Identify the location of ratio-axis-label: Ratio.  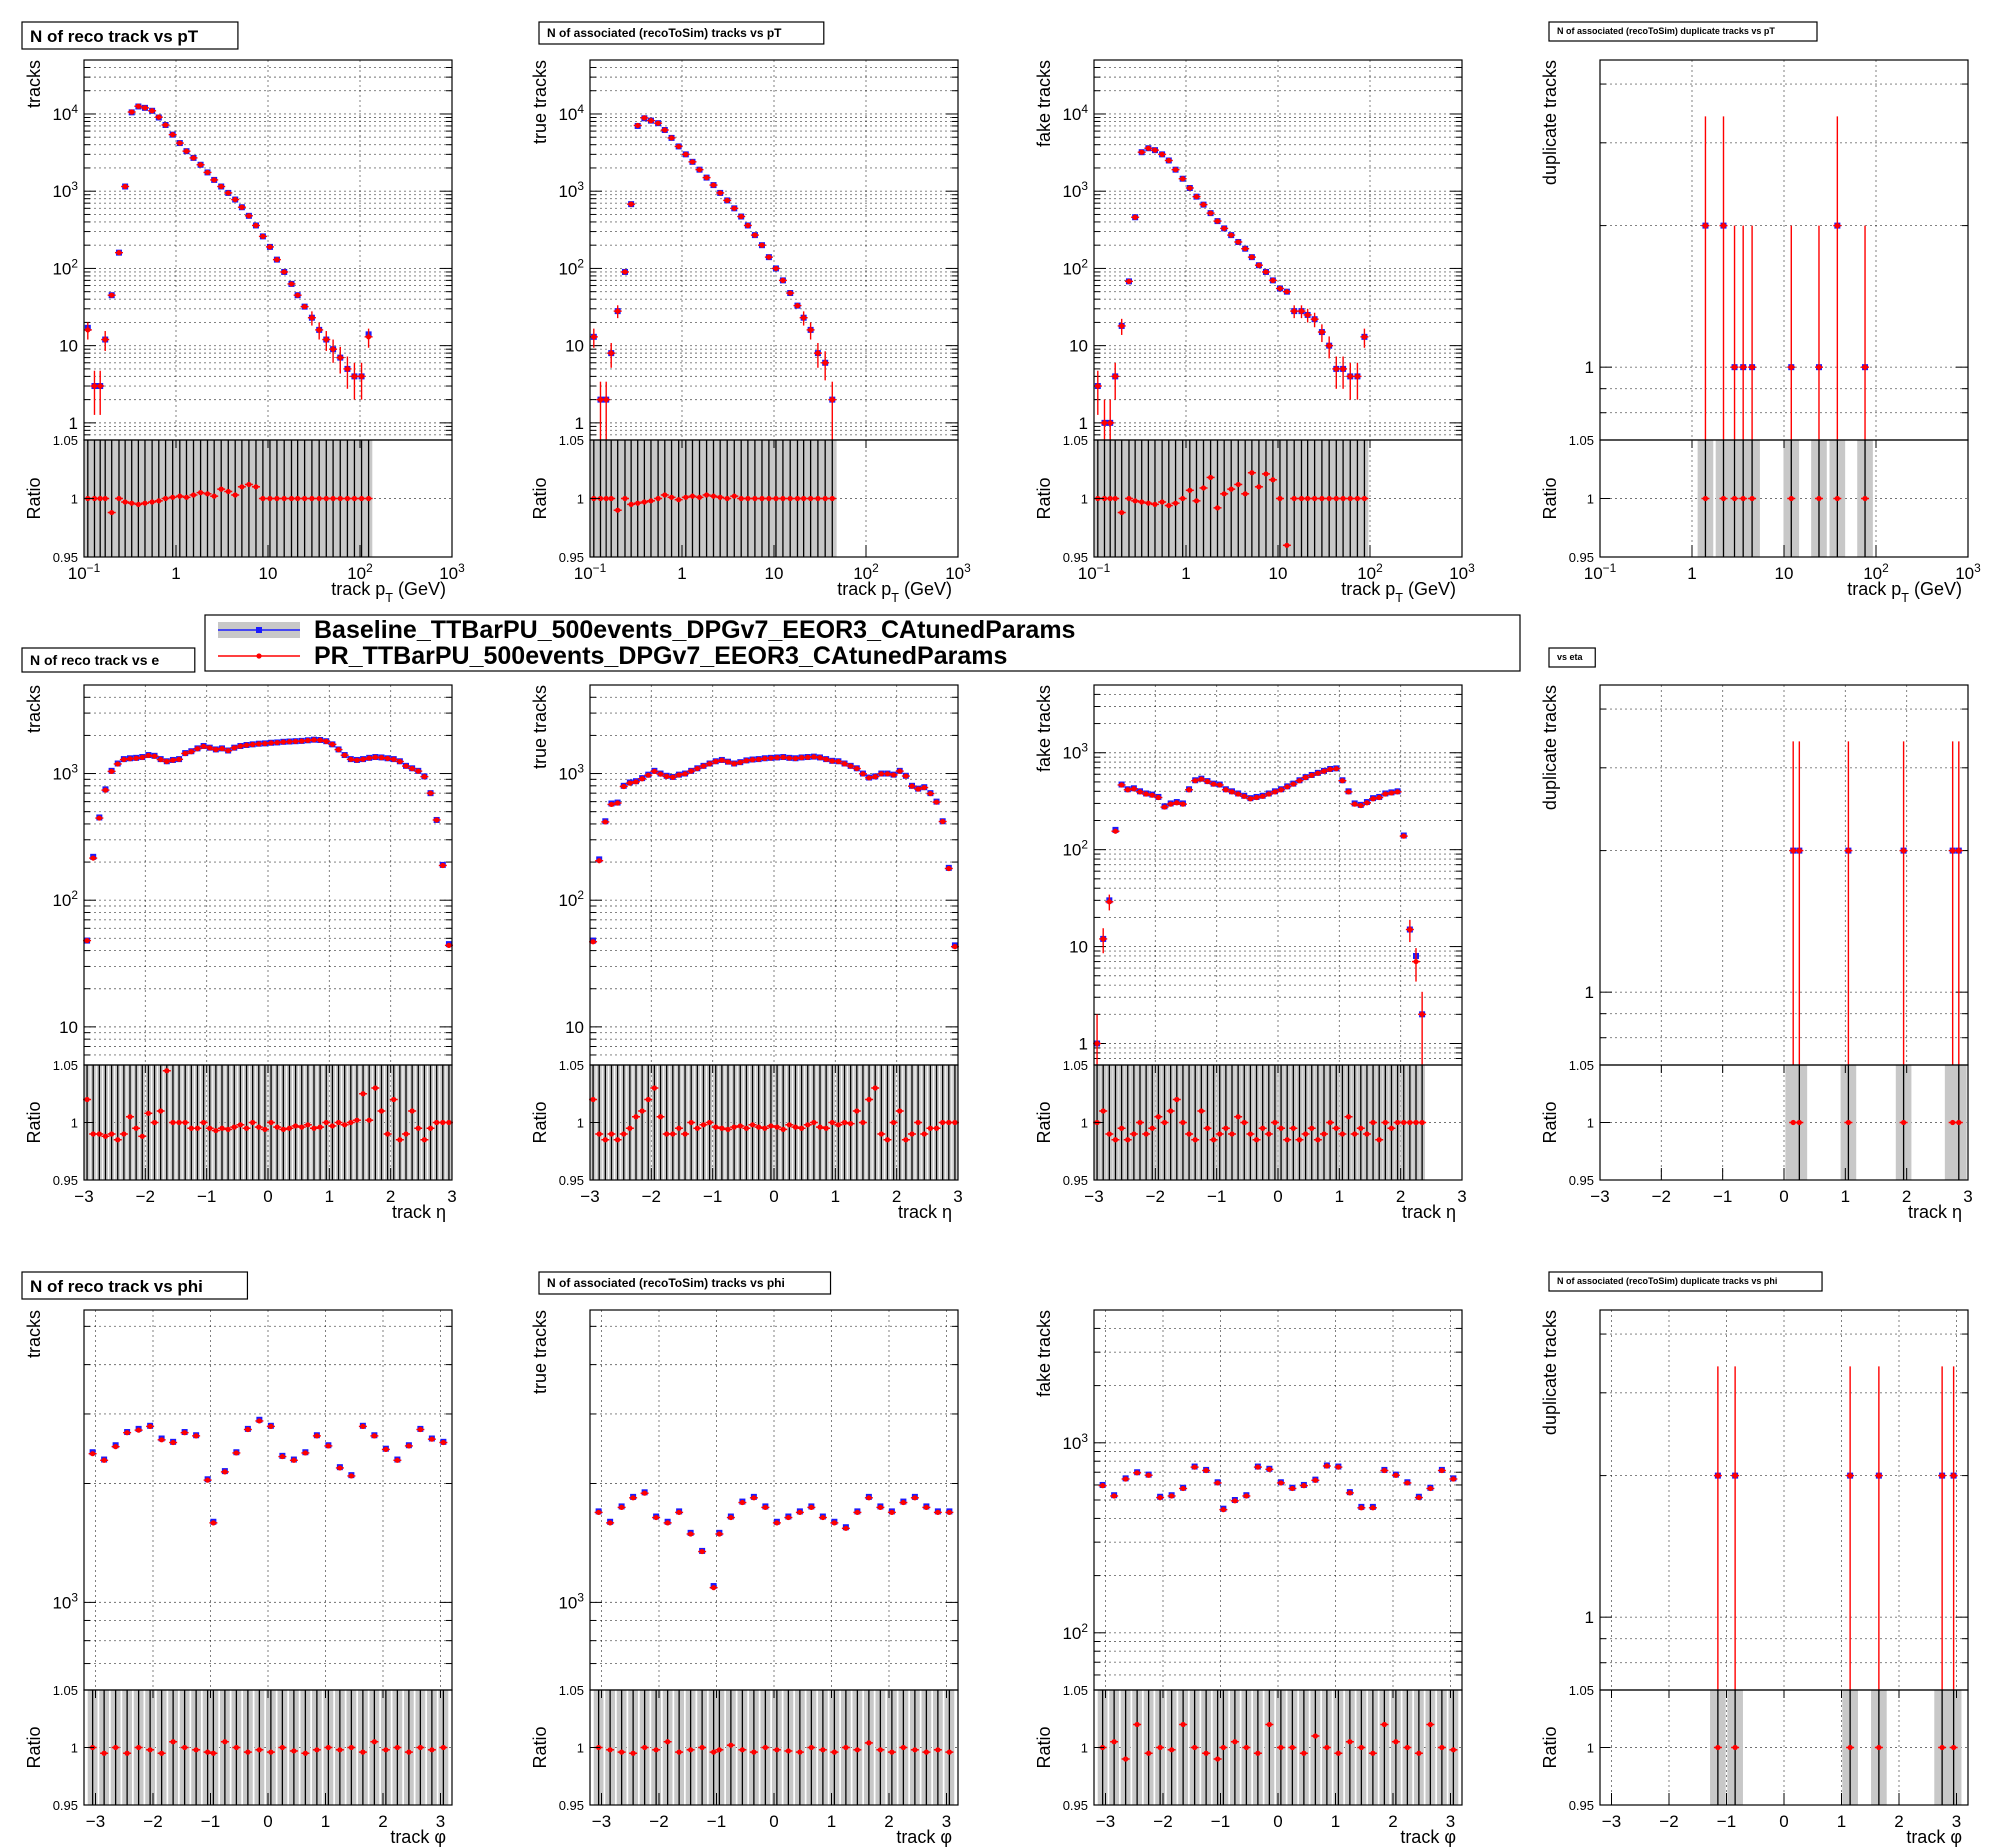
(34, 1122).